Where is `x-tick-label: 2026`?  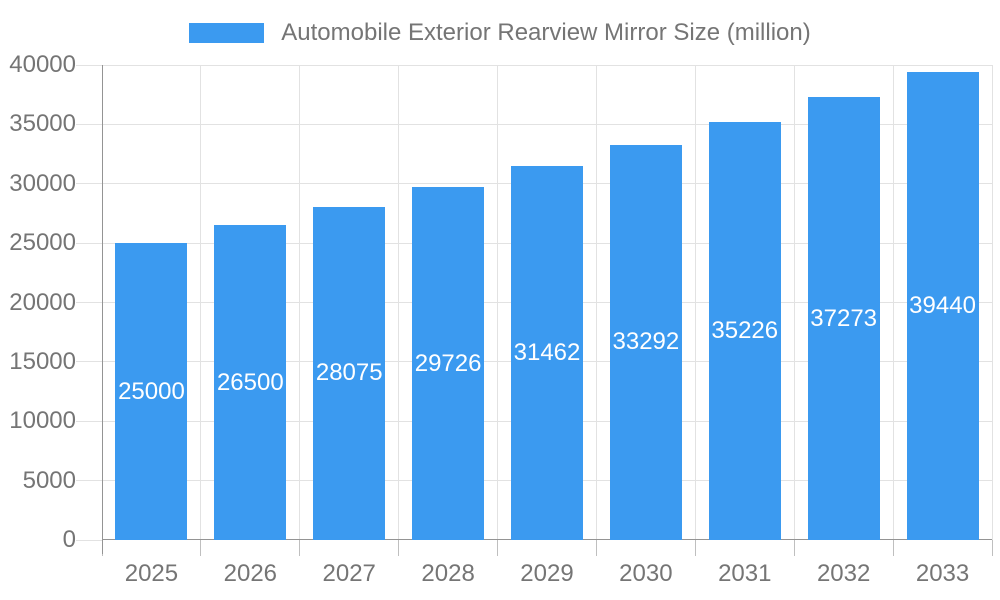
x-tick-label: 2026 is located at coordinates (250, 573).